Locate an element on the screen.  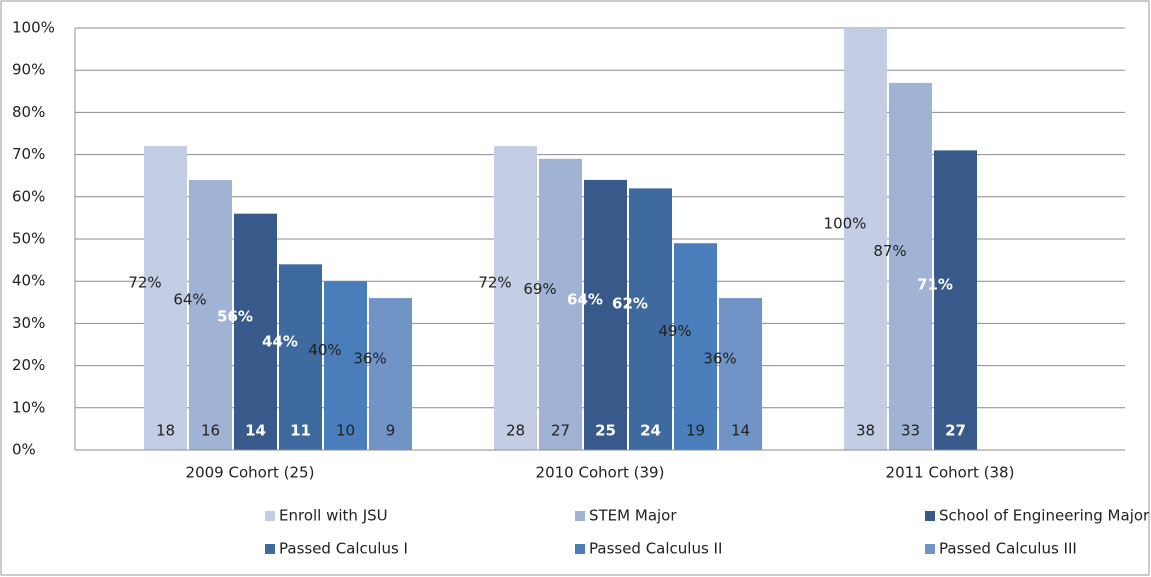
value-label: 69% is located at coordinates (539, 289).